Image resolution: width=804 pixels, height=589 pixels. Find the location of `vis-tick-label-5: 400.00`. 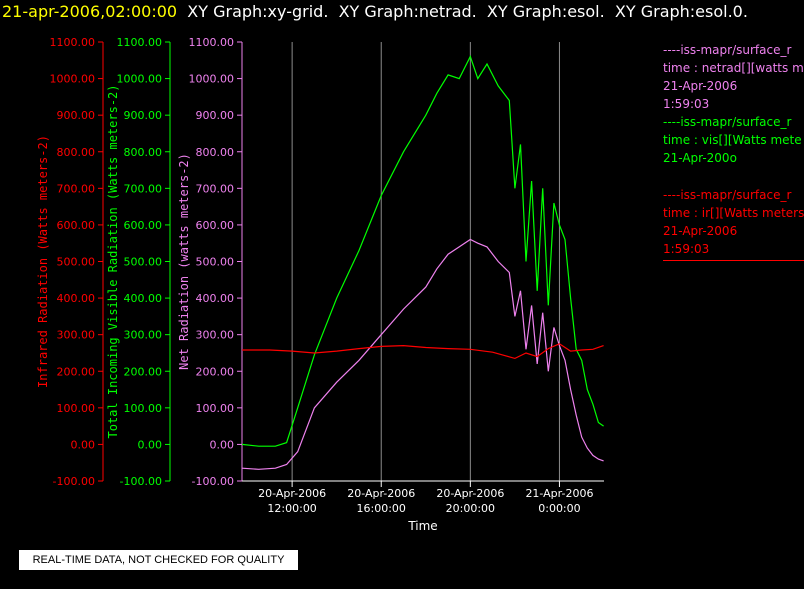

vis-tick-label-5: 400.00 is located at coordinates (143, 298).